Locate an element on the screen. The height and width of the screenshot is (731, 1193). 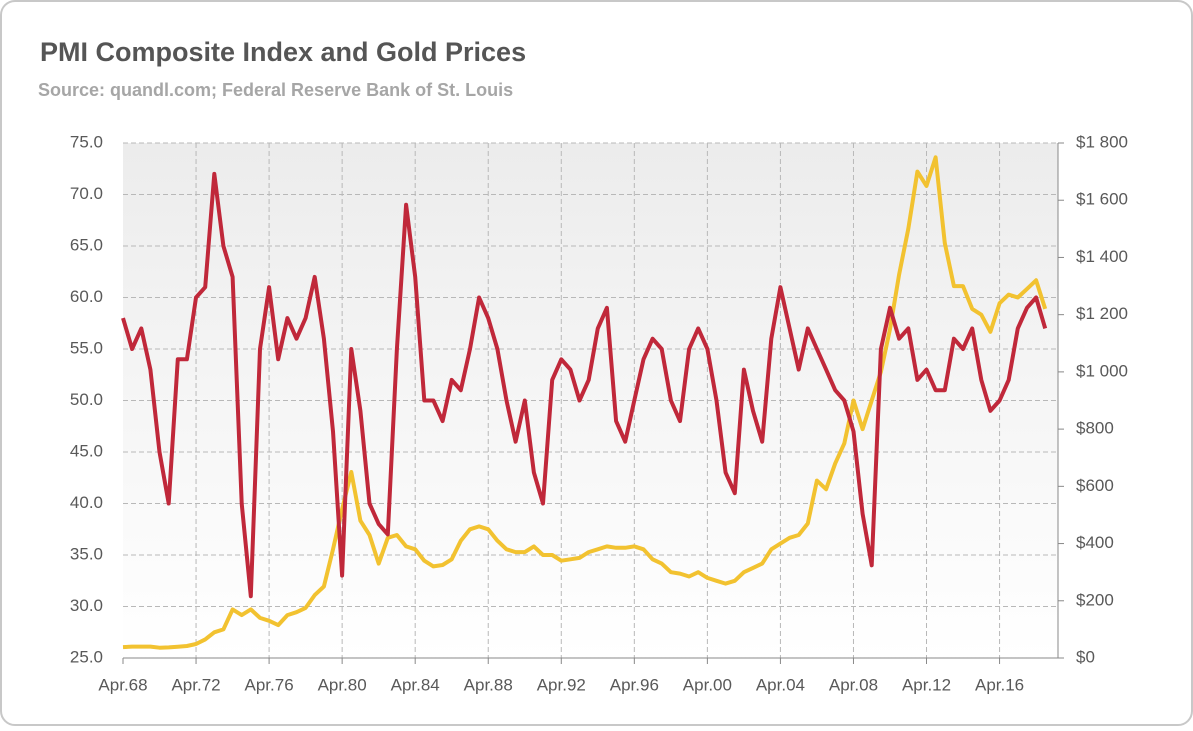
x-tick-label: Apr.16 is located at coordinates (999, 684).